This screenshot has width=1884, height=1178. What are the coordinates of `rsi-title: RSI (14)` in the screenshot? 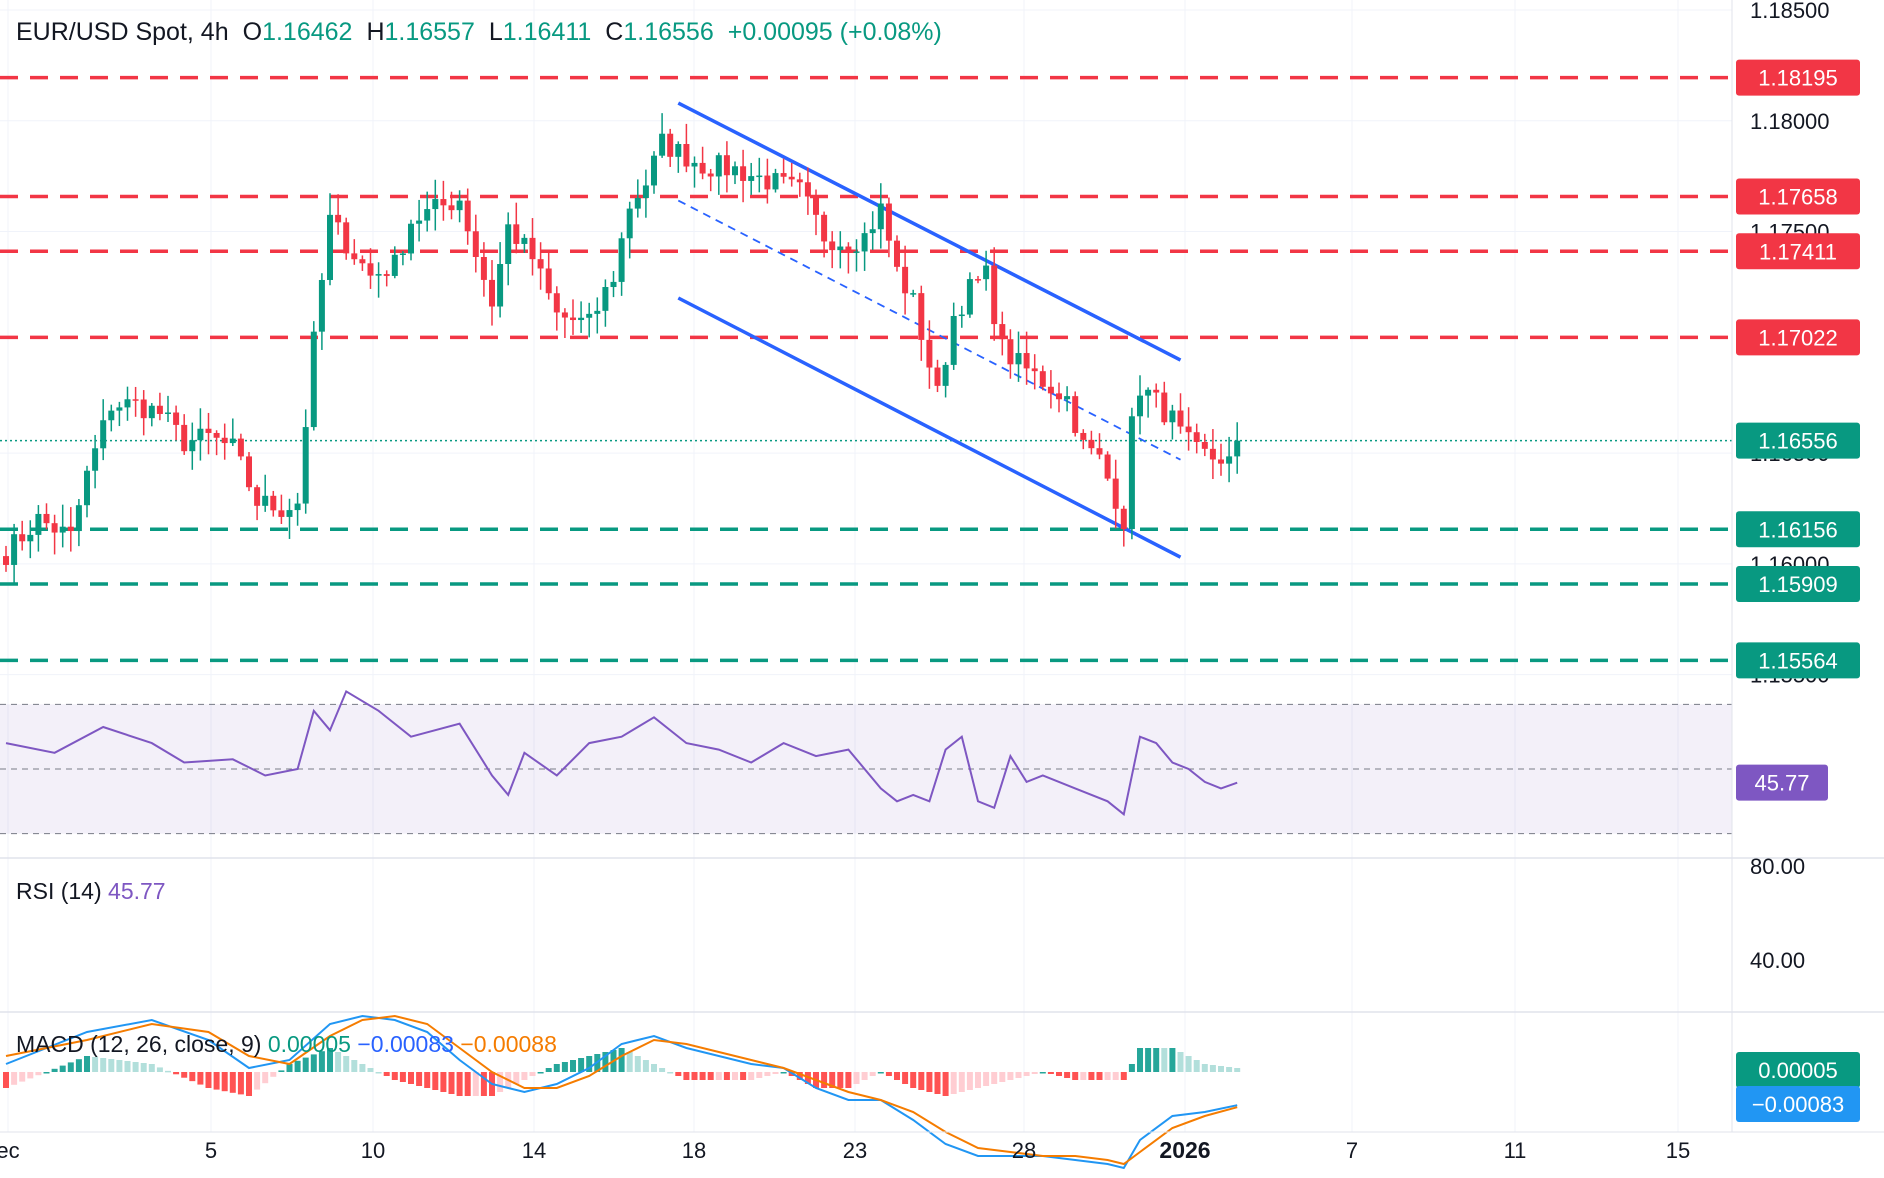 It's located at (59, 891).